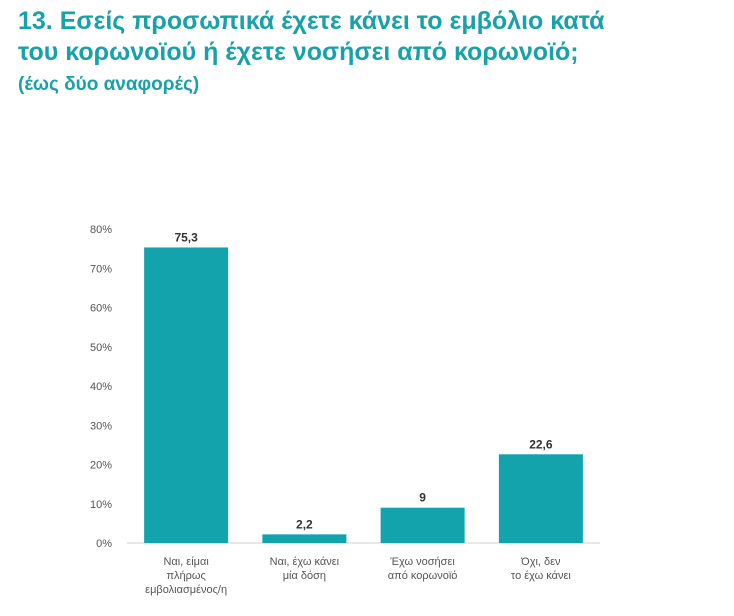  Describe the element at coordinates (101, 387) in the screenshot. I see `y-tick-label: 40%` at that location.